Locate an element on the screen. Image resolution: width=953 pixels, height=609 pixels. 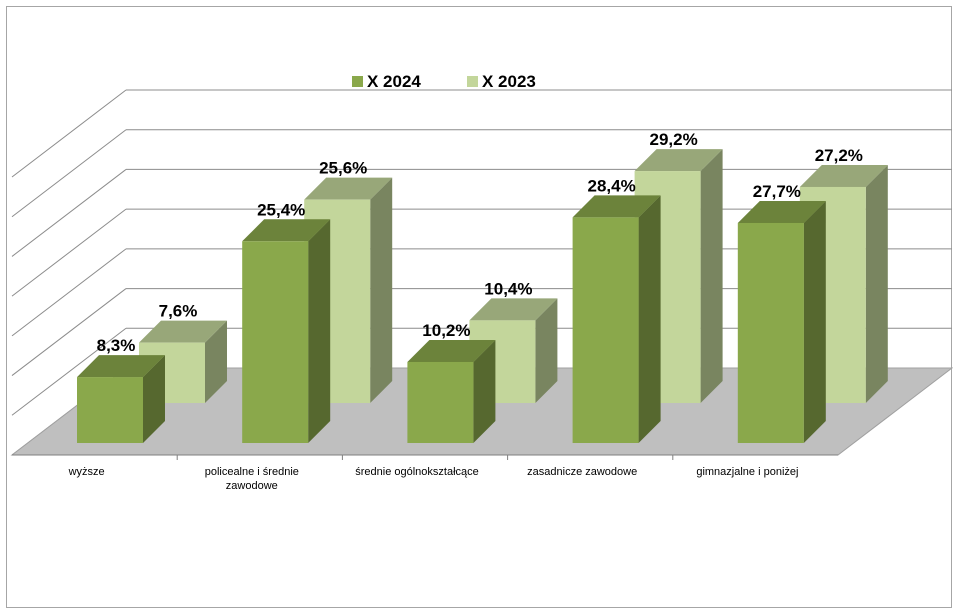
data-label: 27,7% is located at coordinates (777, 191).